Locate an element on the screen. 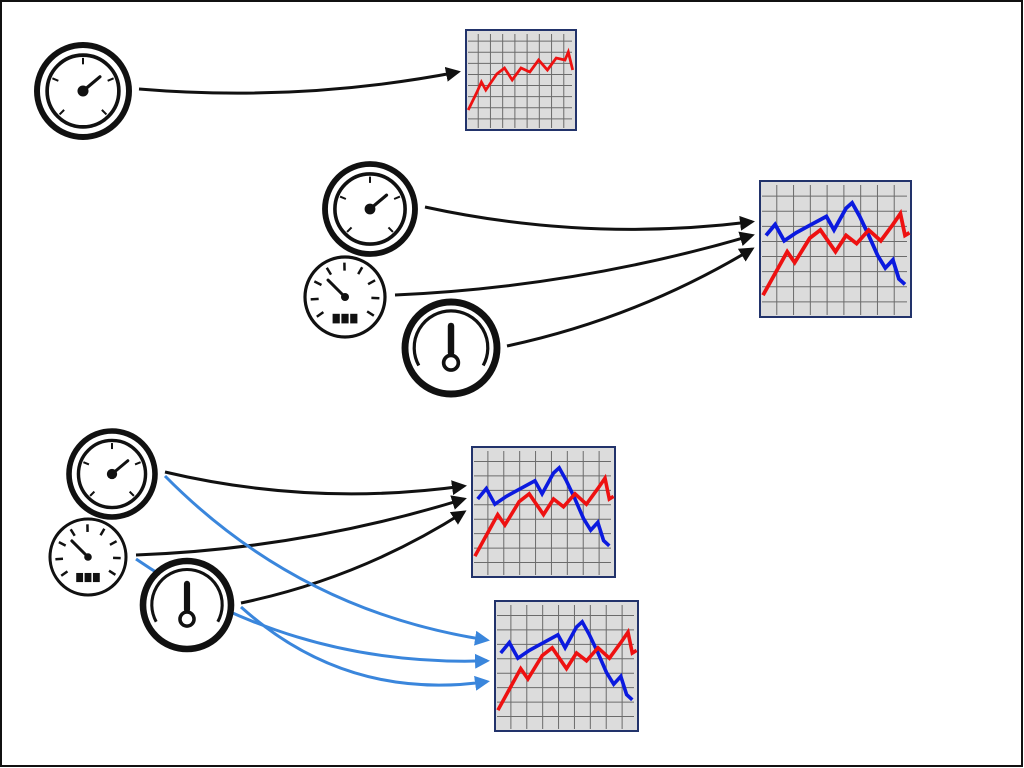 The image size is (1024, 768). scenario-single-source-to-single-chart is located at coordinates (83, 91).